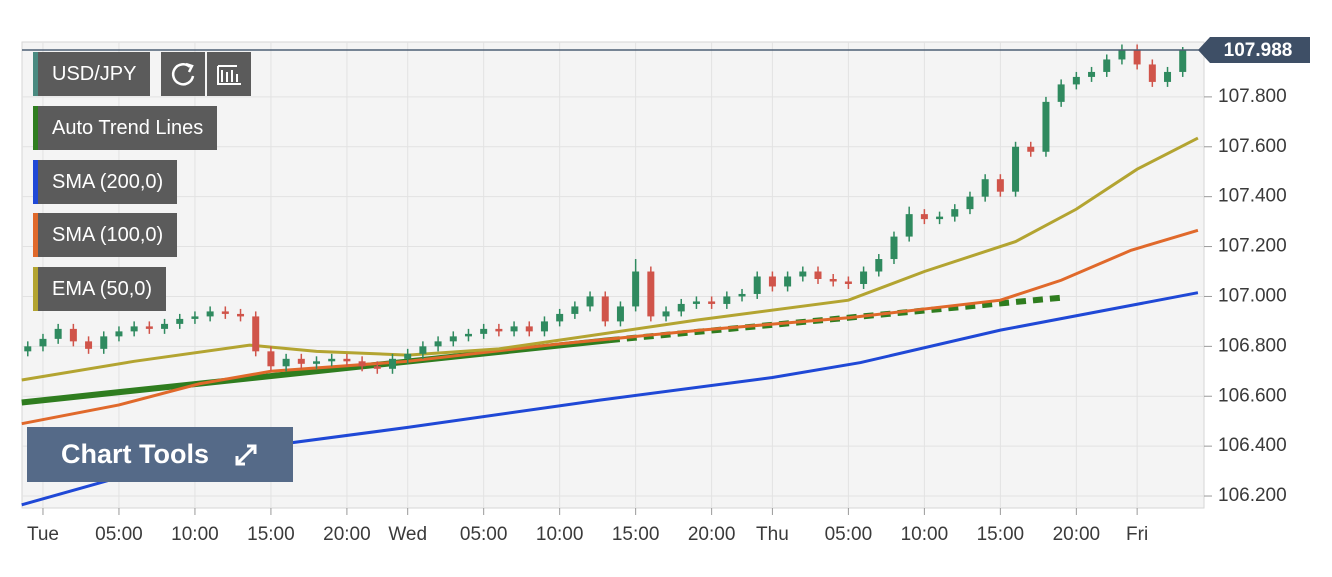 The width and height of the screenshot is (1332, 577). I want to click on symbol-label: USD/JPY, so click(92, 74).